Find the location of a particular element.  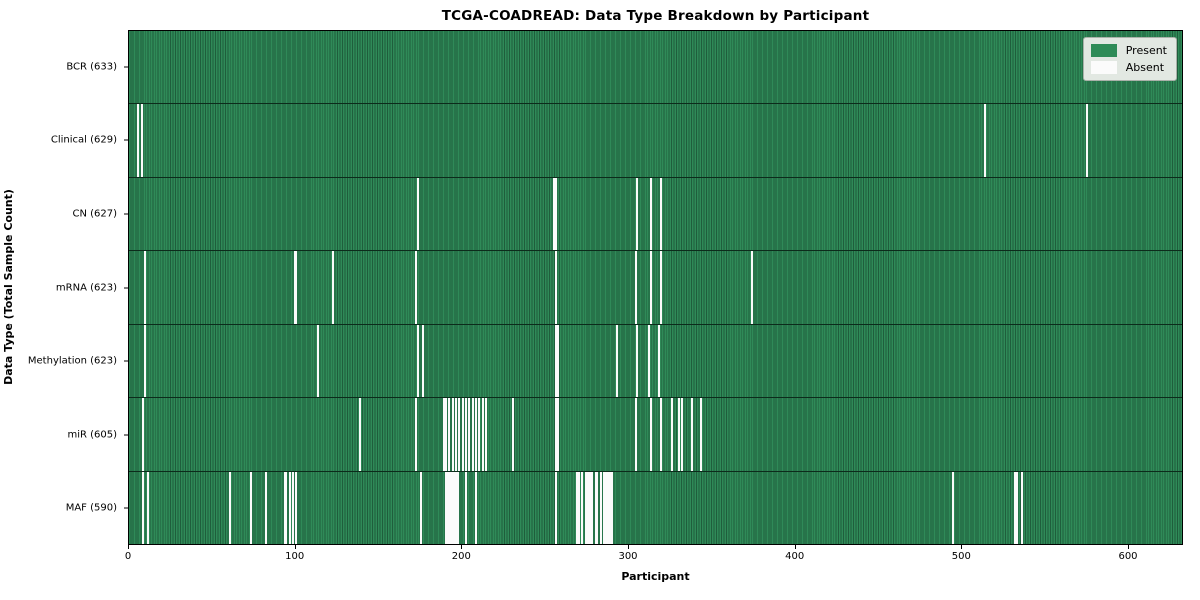

x-tick-label-0: 0 is located at coordinates (128, 556).